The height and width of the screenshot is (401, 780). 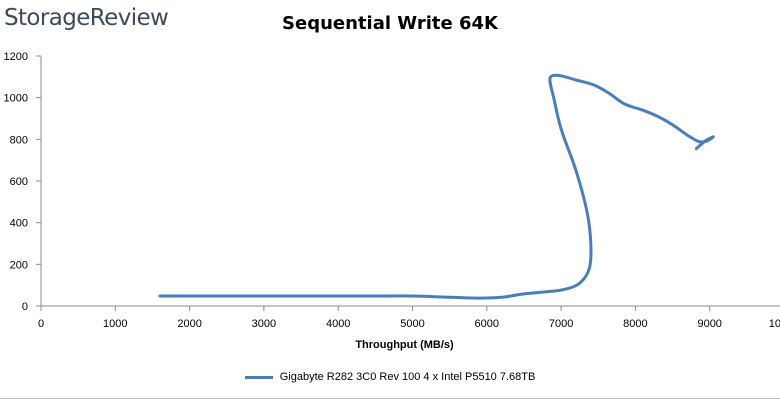 I want to click on x-tick-label: 9000, so click(x=709, y=324).